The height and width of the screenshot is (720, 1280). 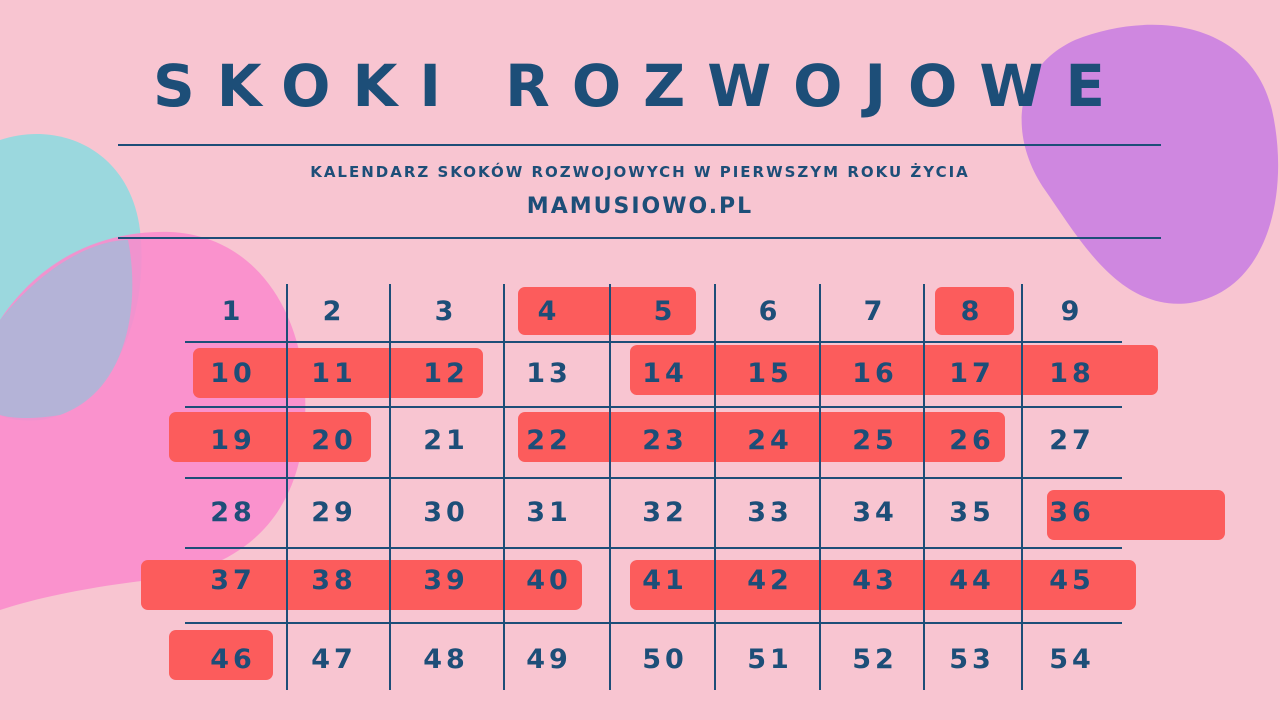 What do you see at coordinates (233, 512) in the screenshot?
I see `week-number: 28` at bounding box center [233, 512].